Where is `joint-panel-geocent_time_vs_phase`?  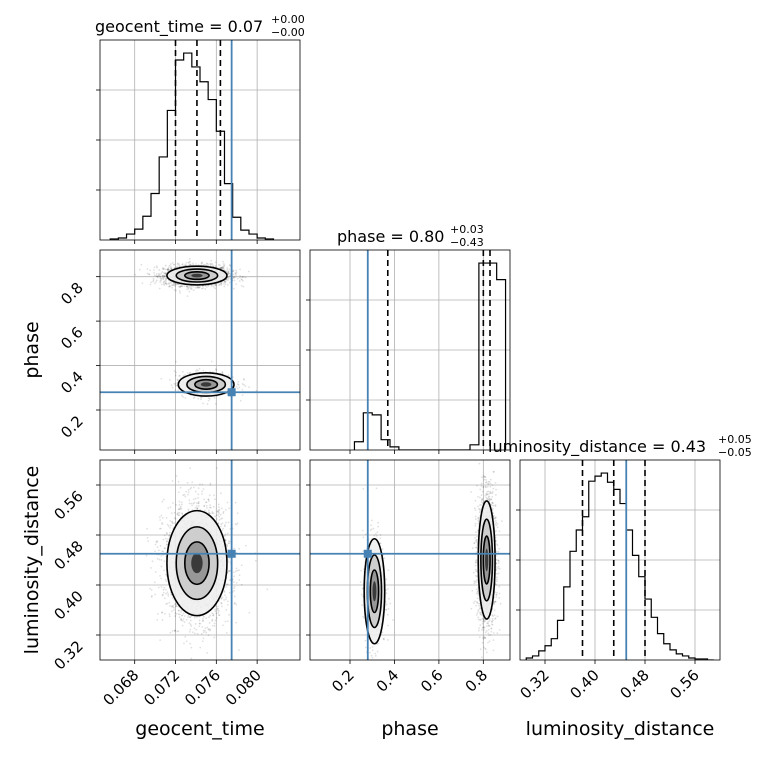 joint-panel-geocent_time_vs_phase is located at coordinates (198, 352).